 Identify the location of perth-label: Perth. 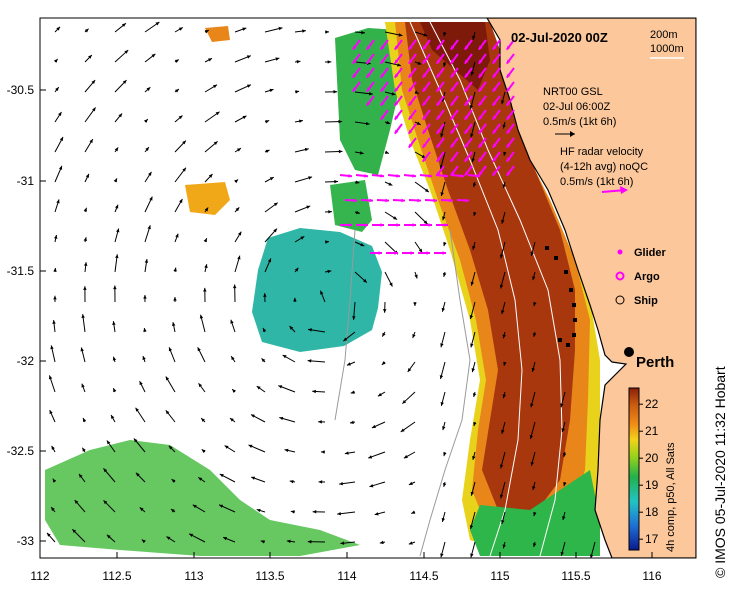
(655, 362).